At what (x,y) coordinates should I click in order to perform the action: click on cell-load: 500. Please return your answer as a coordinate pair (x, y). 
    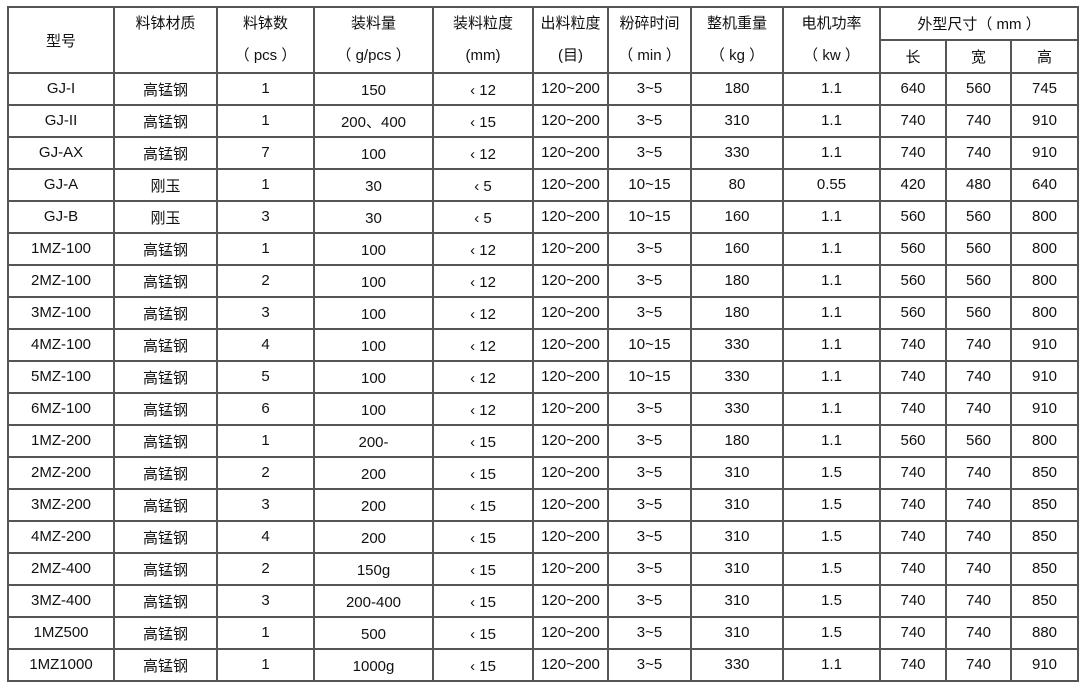
    Looking at the image, I should click on (373, 633).